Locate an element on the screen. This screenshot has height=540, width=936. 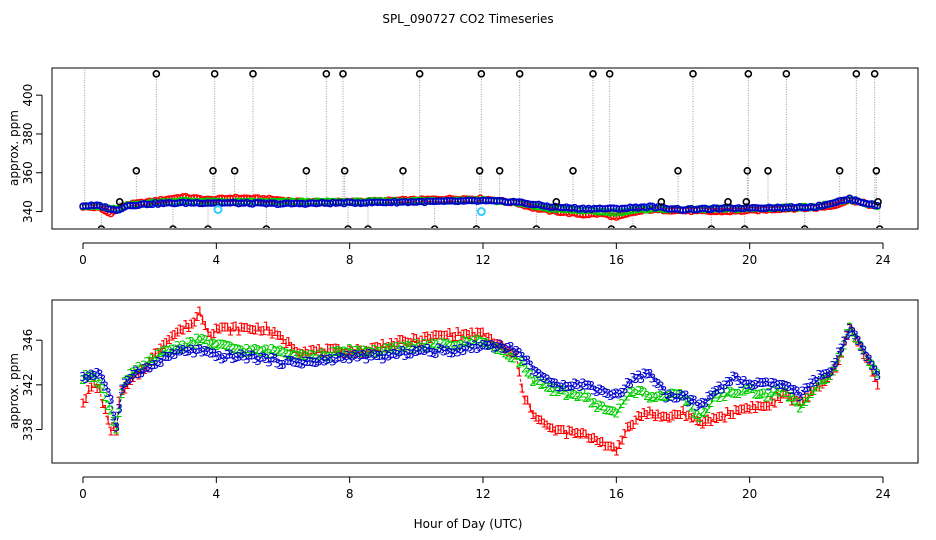
y-tick-label-top: 360 is located at coordinates (28, 172).